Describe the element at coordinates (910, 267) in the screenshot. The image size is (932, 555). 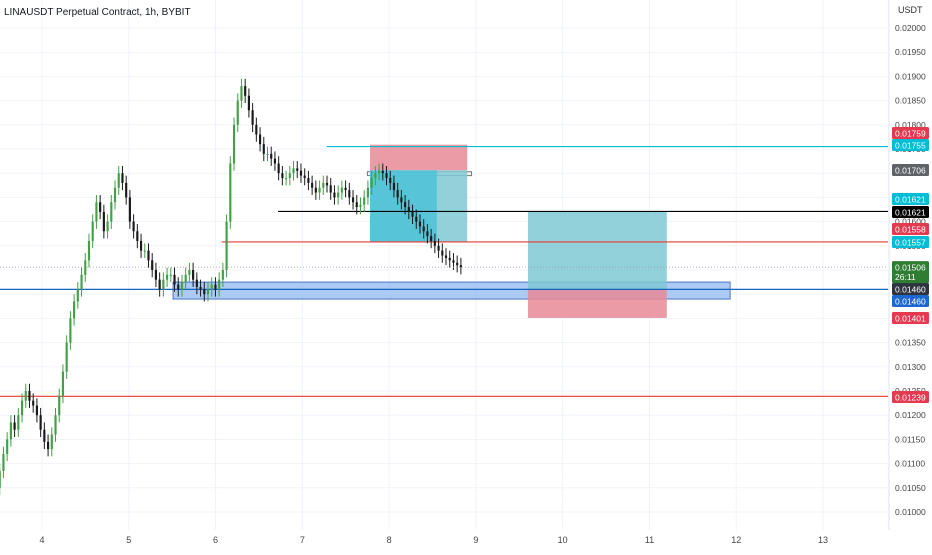
I see `last-price-badge: 0.01506` at that location.